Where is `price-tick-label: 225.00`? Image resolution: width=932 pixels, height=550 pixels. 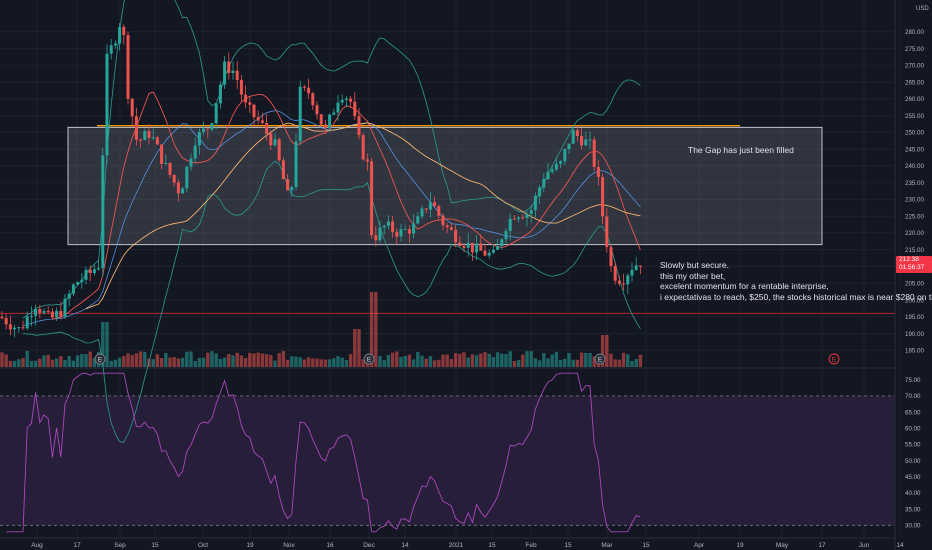
price-tick-label: 225.00 is located at coordinates (914, 216).